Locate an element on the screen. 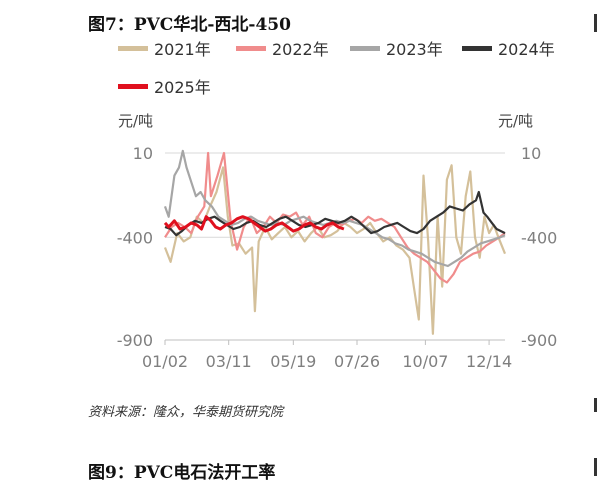 The image size is (599, 491). y-tick-label-left: 10 is located at coordinates (143, 153).